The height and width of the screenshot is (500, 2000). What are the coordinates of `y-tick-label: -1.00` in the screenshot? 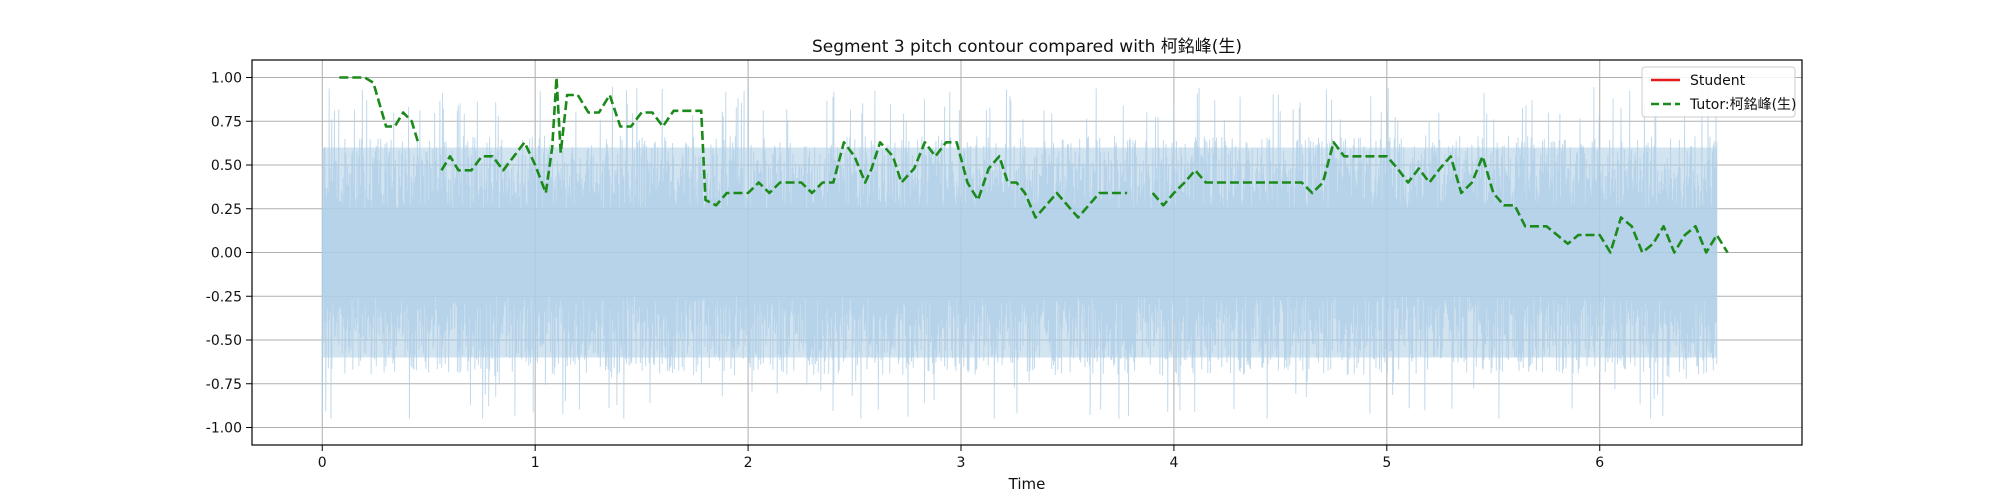 It's located at (224, 429).